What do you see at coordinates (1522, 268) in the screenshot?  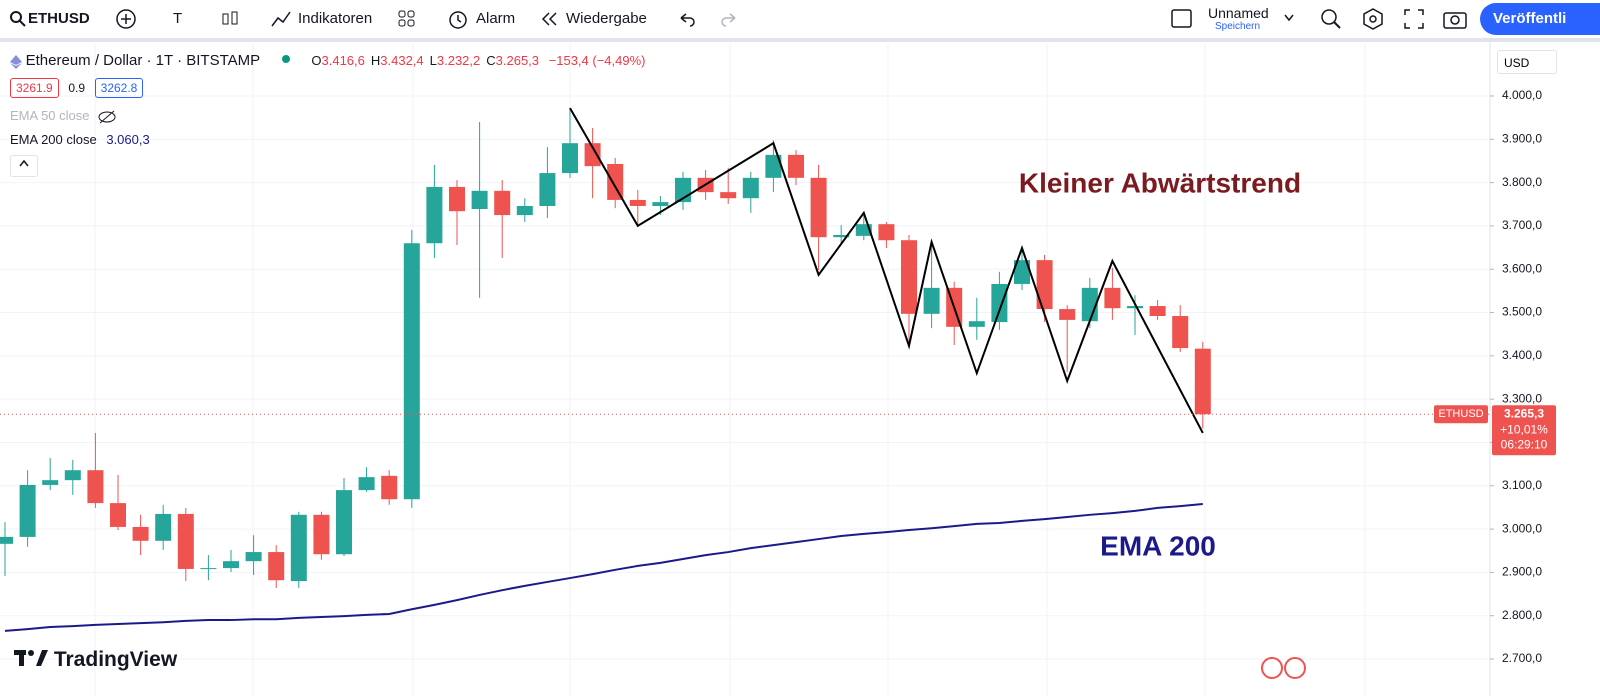 I see `y-tick-label: 3.600,0` at bounding box center [1522, 268].